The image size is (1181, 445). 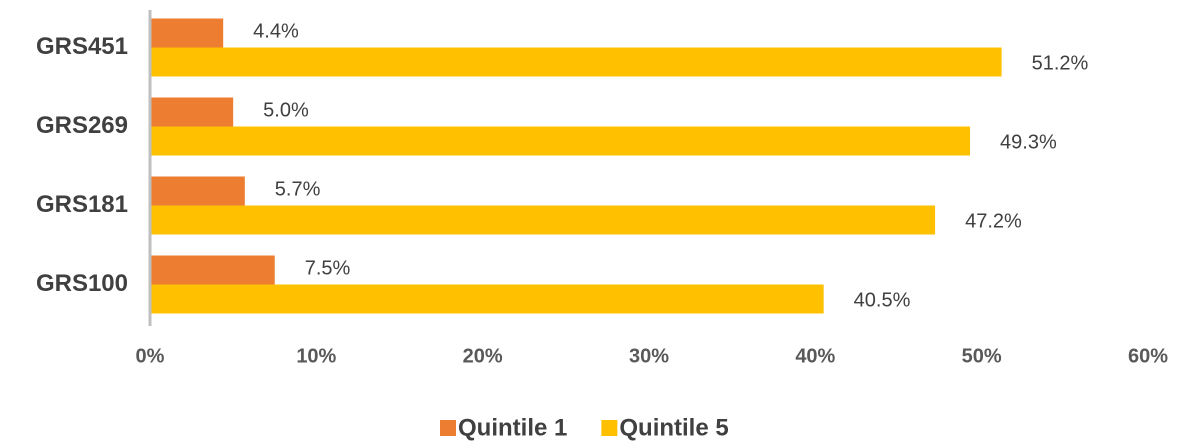 I want to click on category-label: GRS100, so click(x=82, y=283).